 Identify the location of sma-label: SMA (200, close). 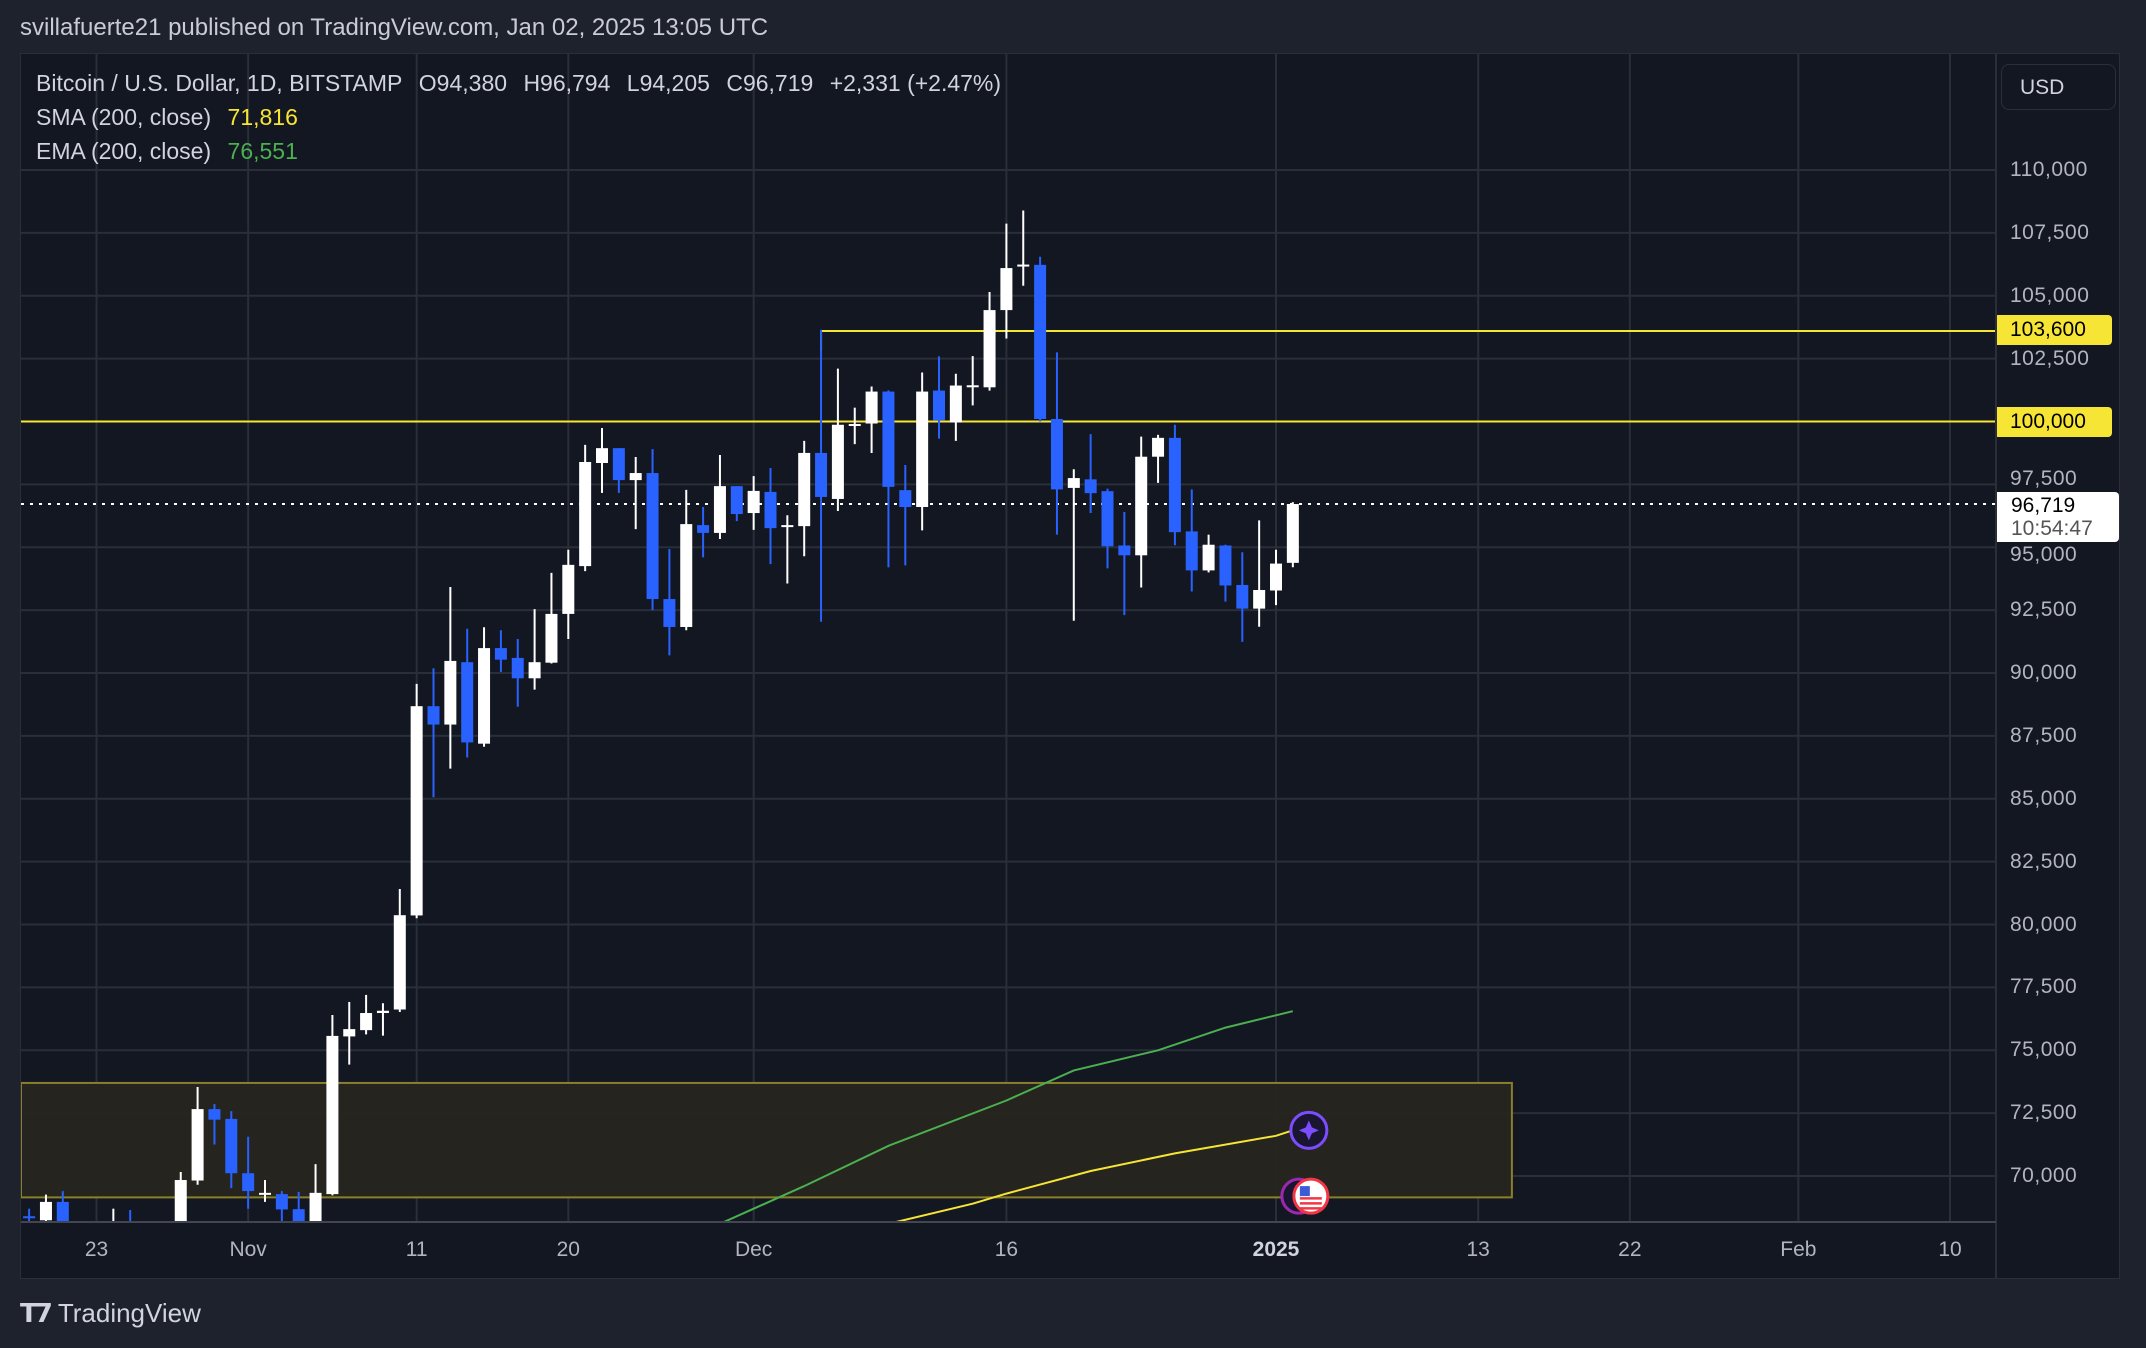
(124, 117).